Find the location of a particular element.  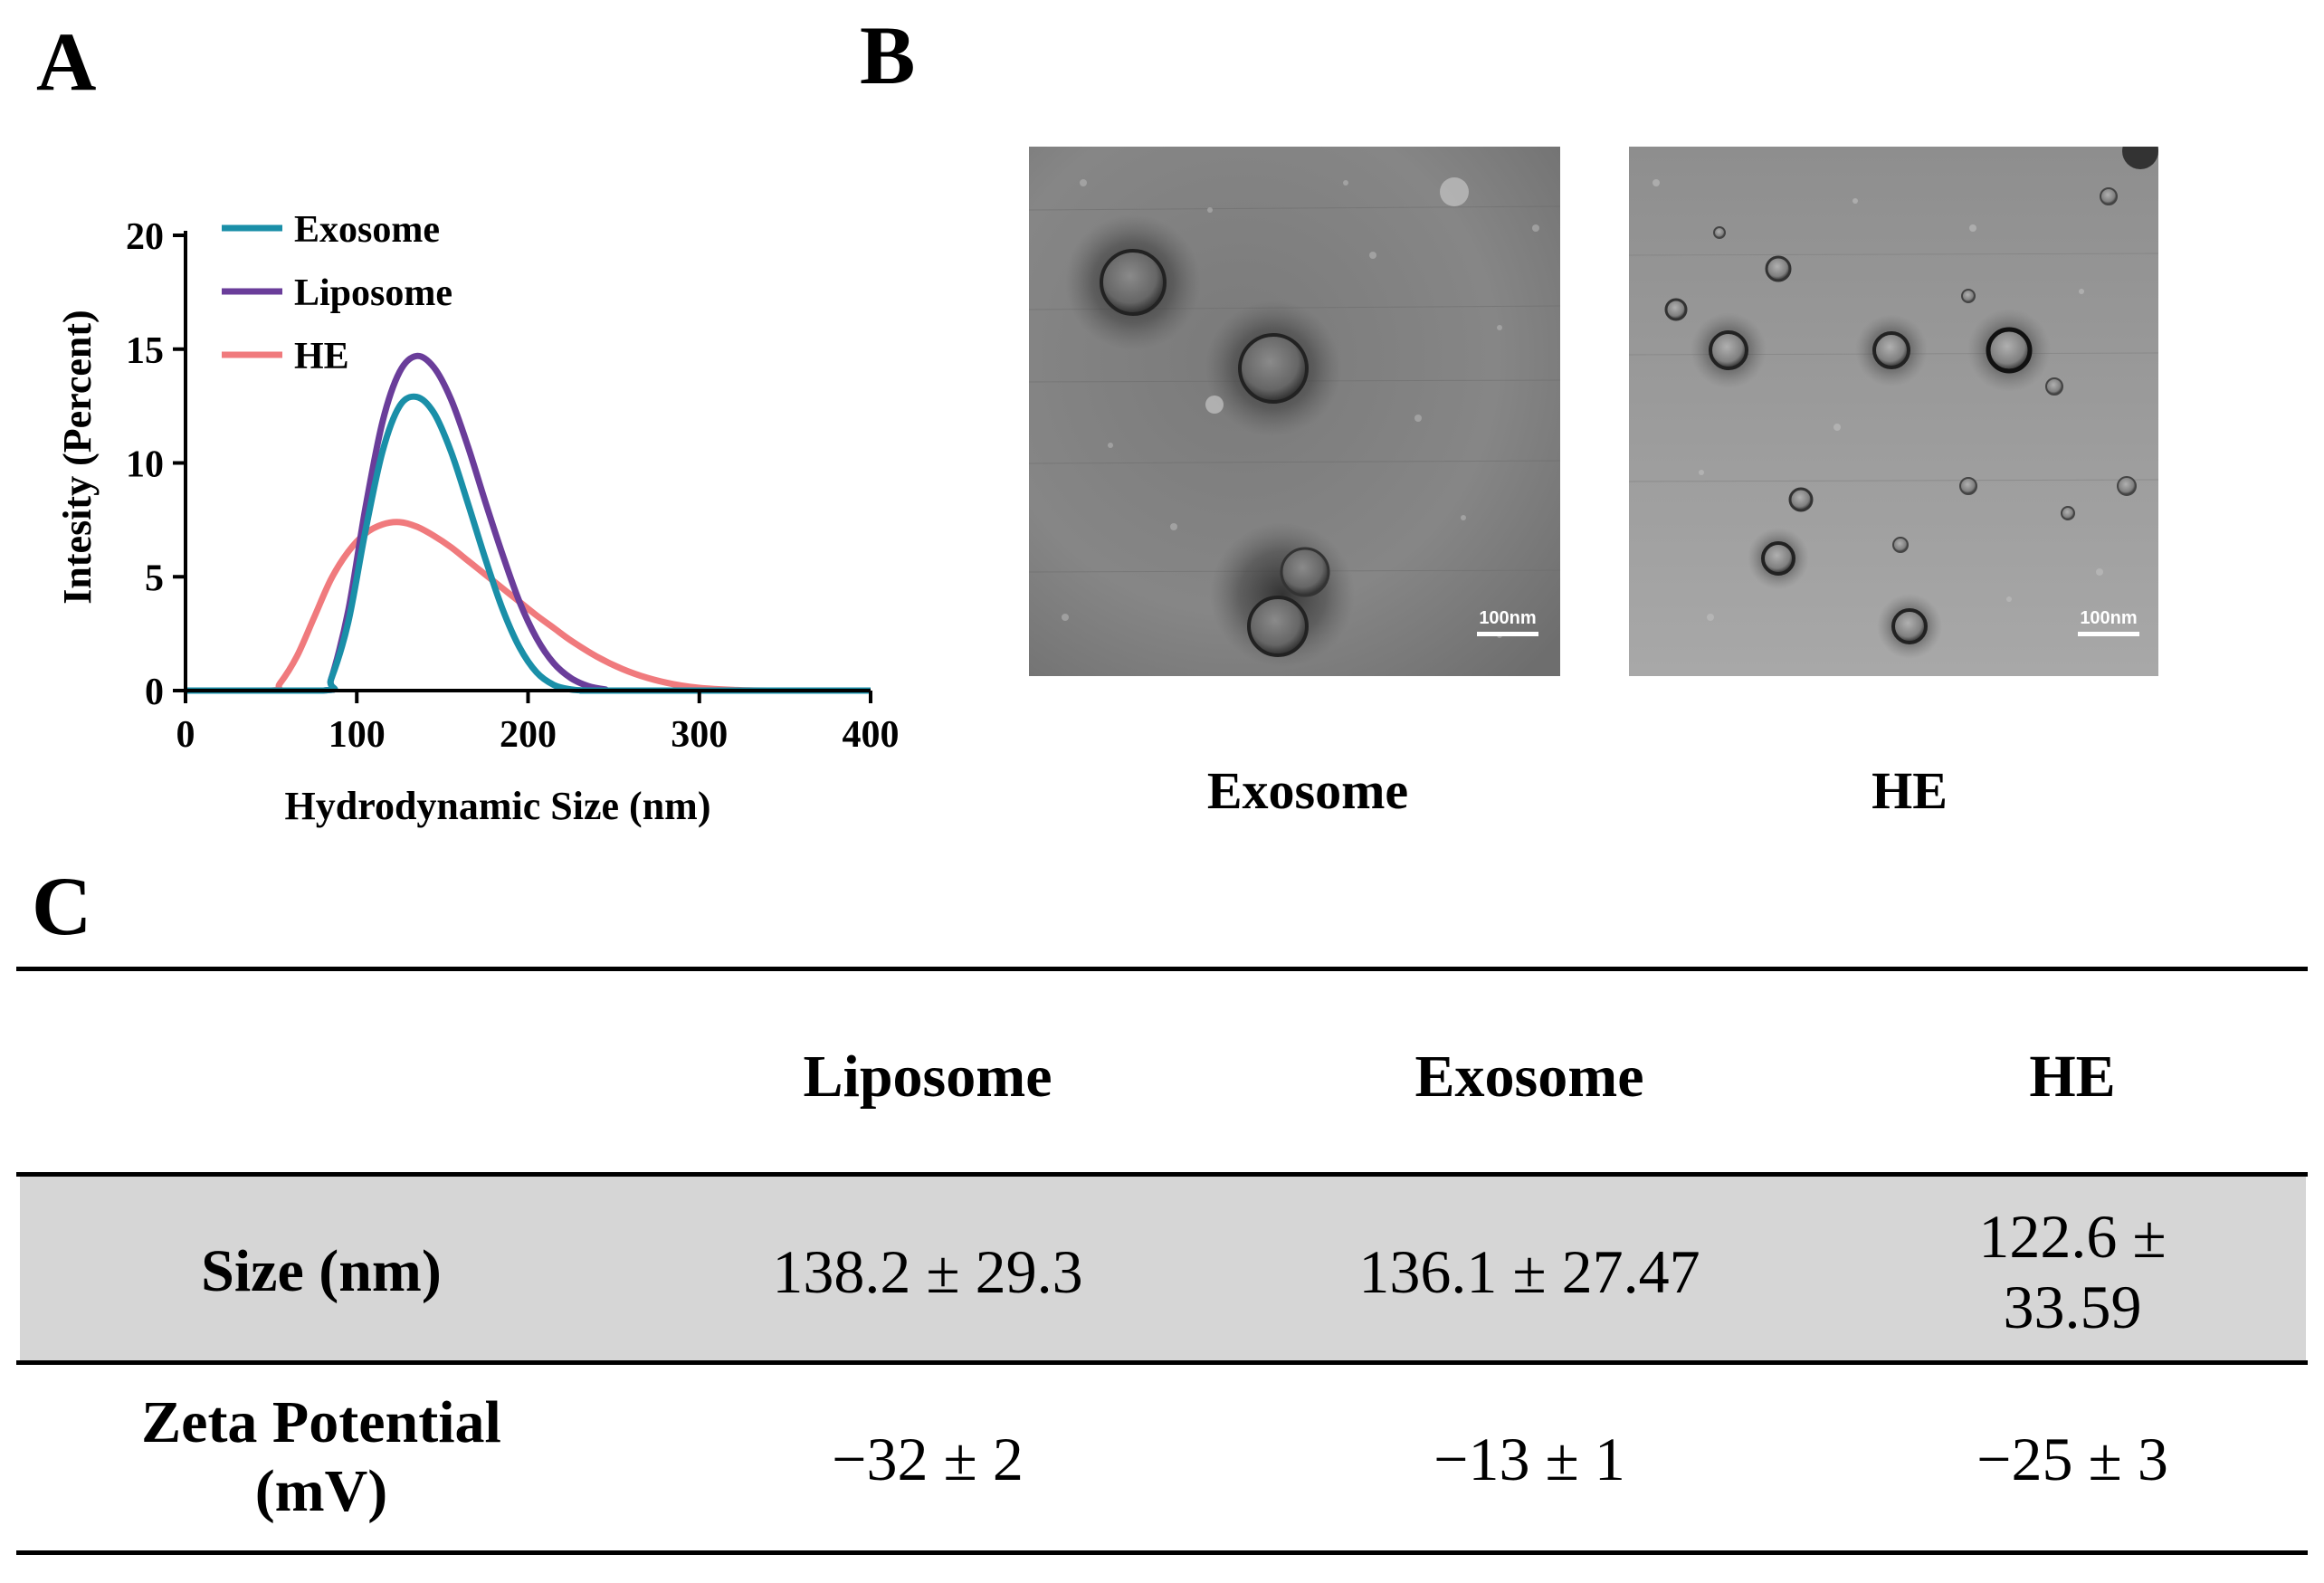

series-line-he is located at coordinates (528, 606).